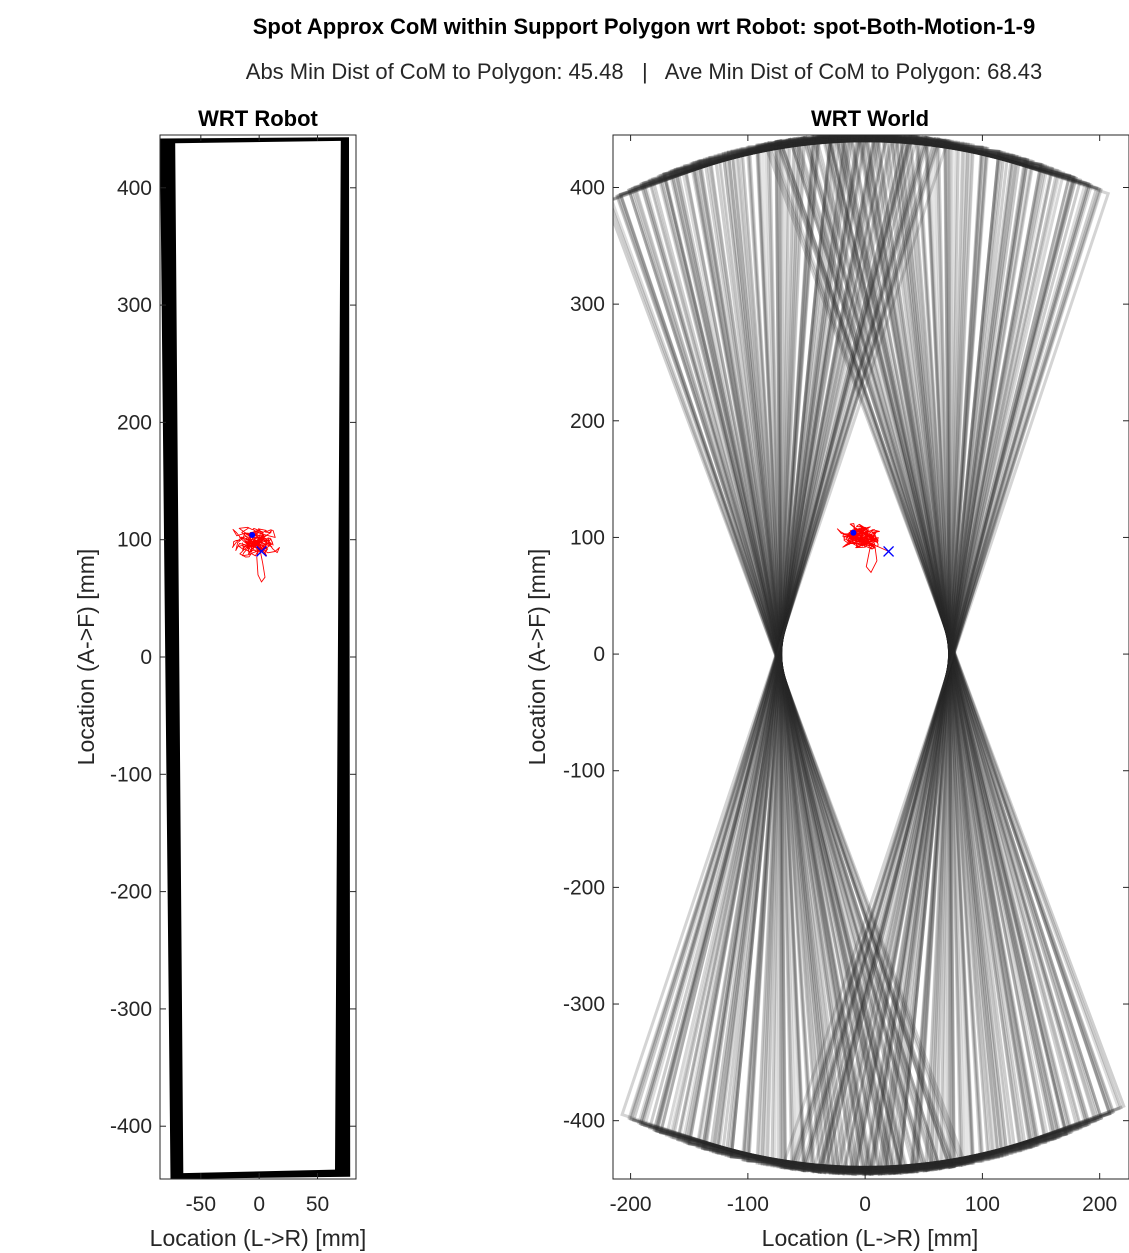  What do you see at coordinates (853, 532) in the screenshot?
I see `com-start-marker` at bounding box center [853, 532].